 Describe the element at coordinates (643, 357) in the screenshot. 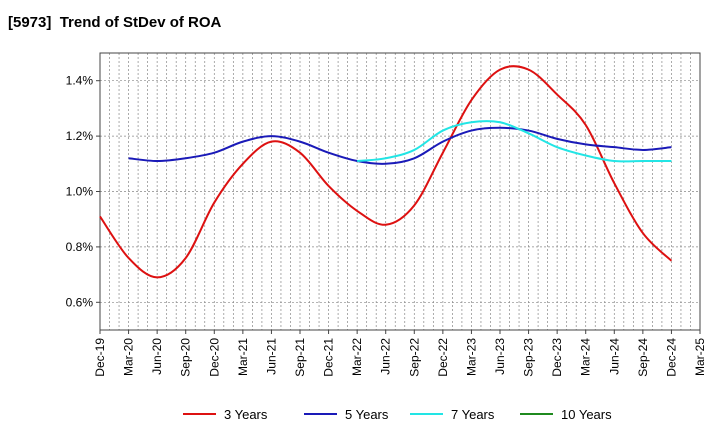

I see `x-tick-label: Sep-24` at that location.